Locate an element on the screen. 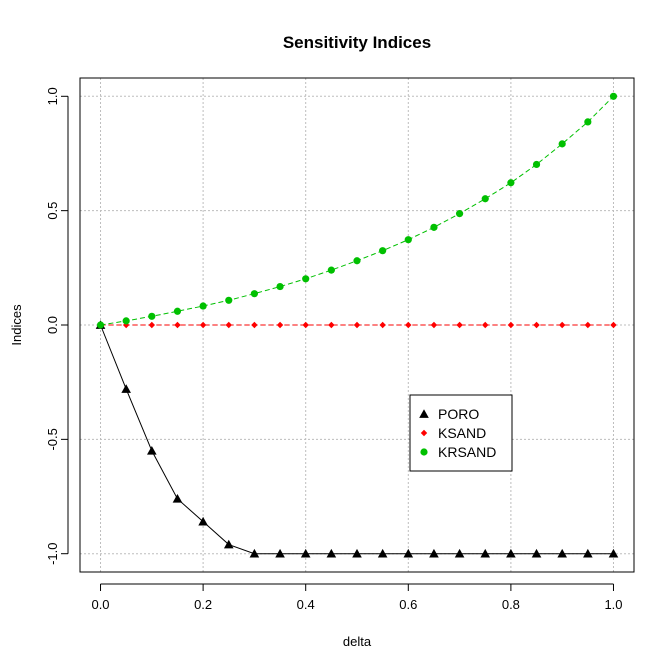 The width and height of the screenshot is (672, 672). x-tick-label: 0.0 is located at coordinates (100, 604).